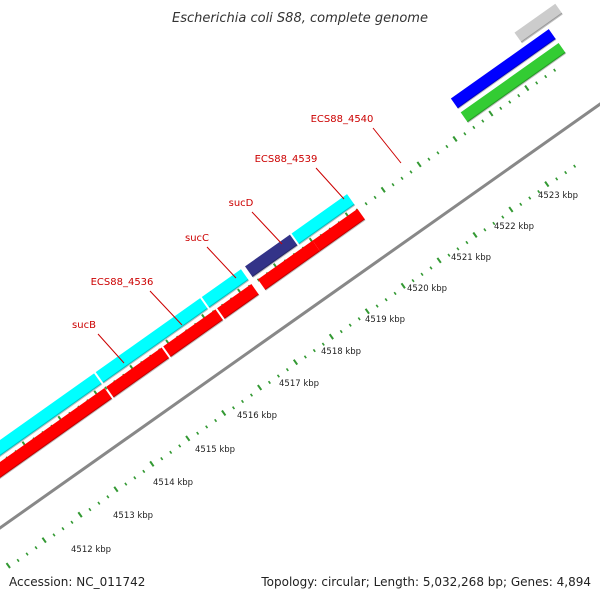 The width and height of the screenshot is (600, 600). What do you see at coordinates (257, 416) in the screenshot?
I see `kbp-label: 4516 kbp` at bounding box center [257, 416].